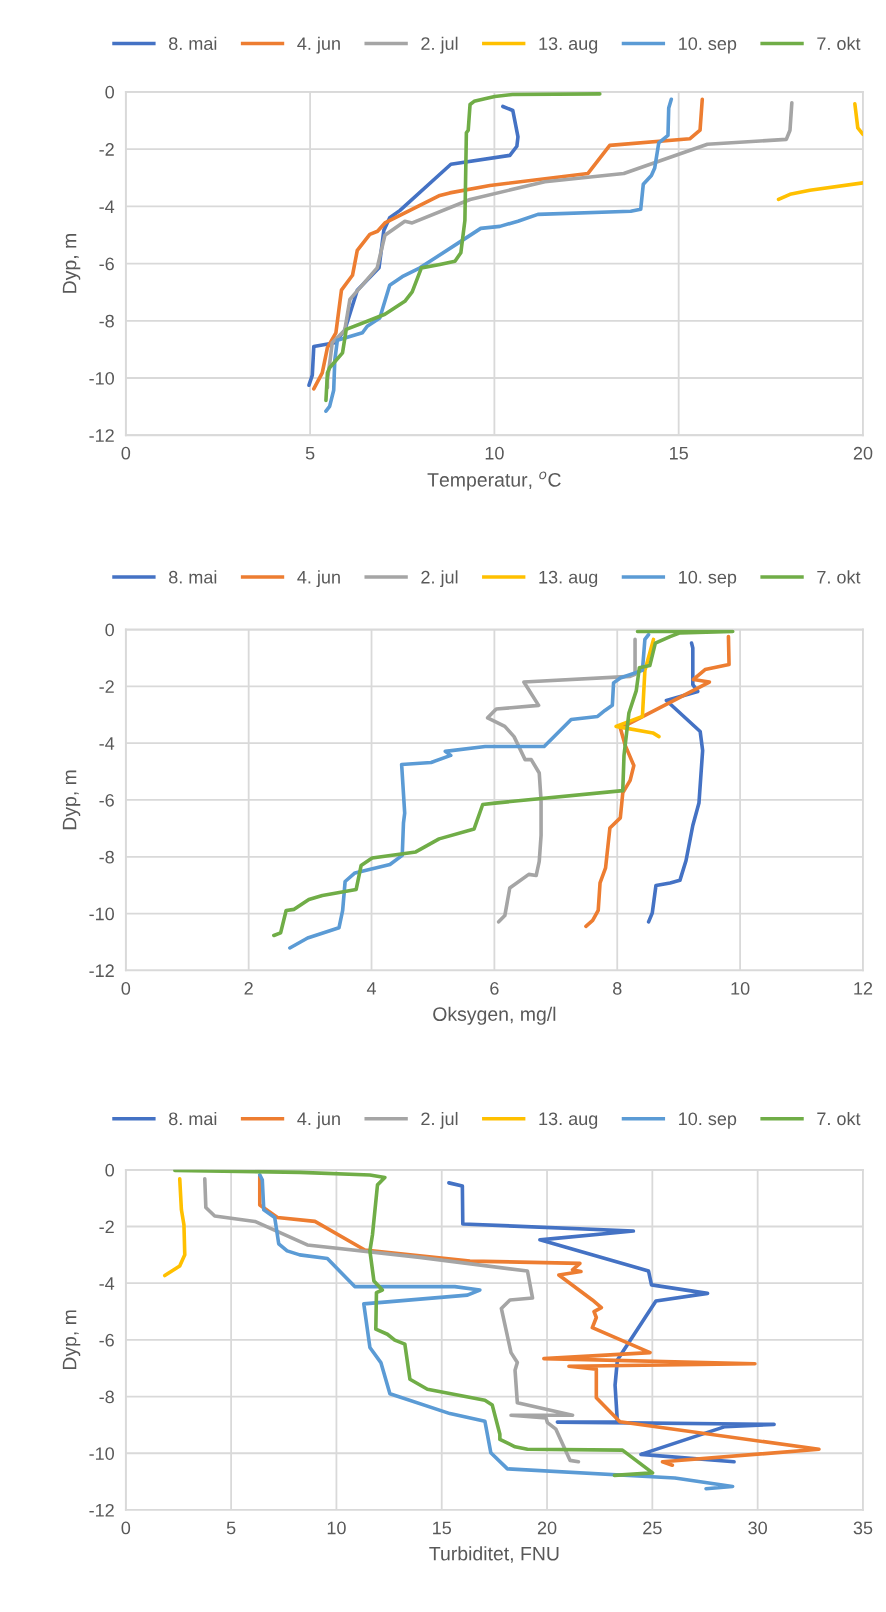  Describe the element at coordinates (494, 1554) in the screenshot. I see `x-axis-title: Turbiditet, FNU` at that location.